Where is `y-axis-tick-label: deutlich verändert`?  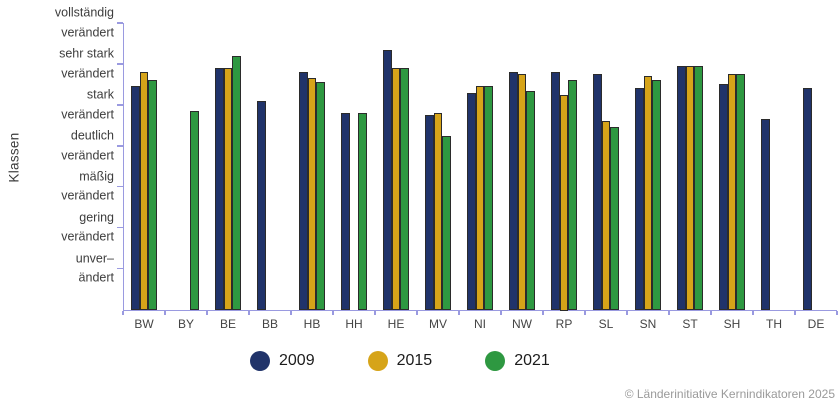 y-axis-tick-label: deutlich verändert is located at coordinates (87, 145).